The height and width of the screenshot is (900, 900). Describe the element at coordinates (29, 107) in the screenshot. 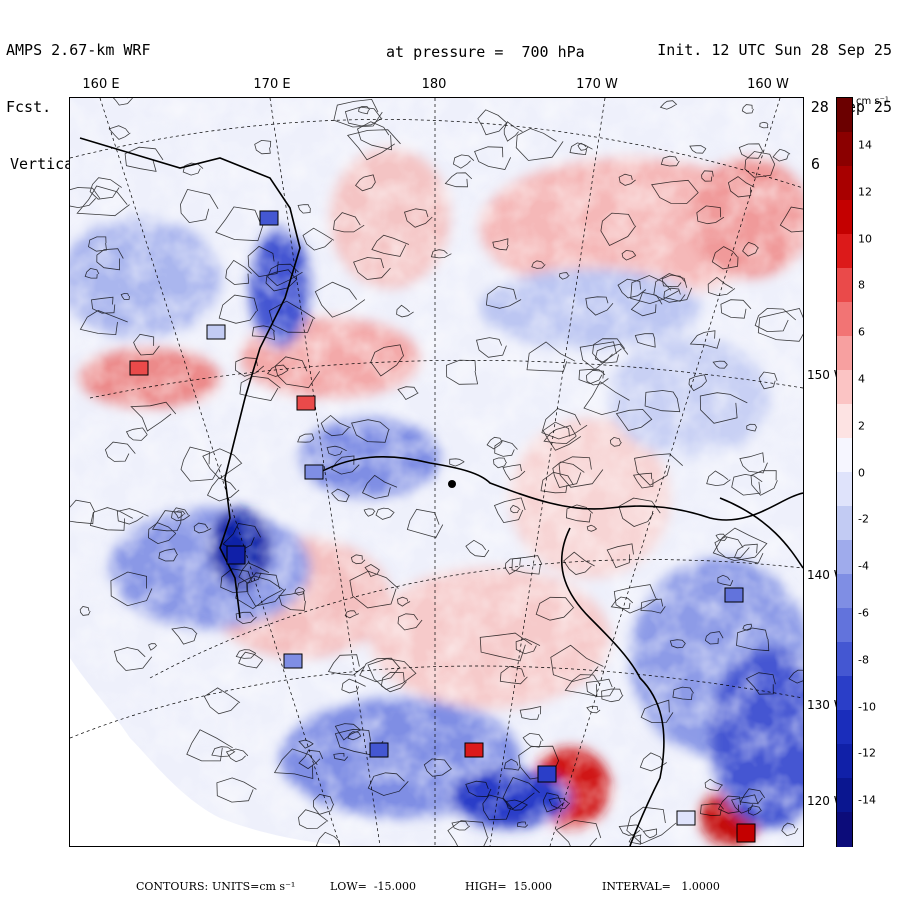

I see `fcst-label: Fcst.` at that location.